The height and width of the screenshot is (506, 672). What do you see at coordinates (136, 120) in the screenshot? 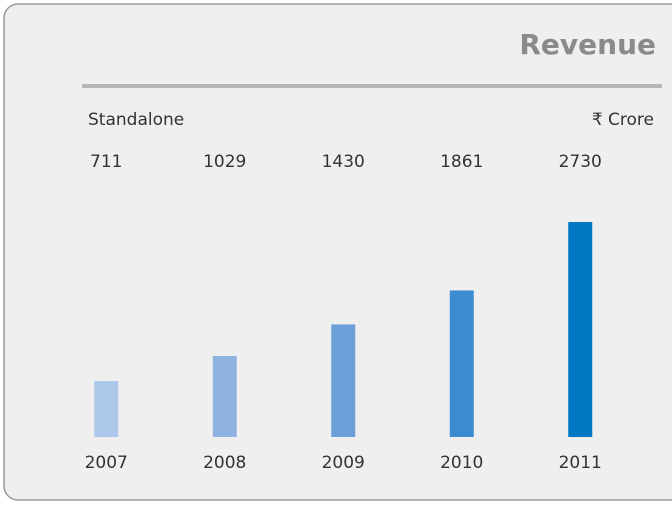
I see `subtitle: Standalone` at bounding box center [136, 120].